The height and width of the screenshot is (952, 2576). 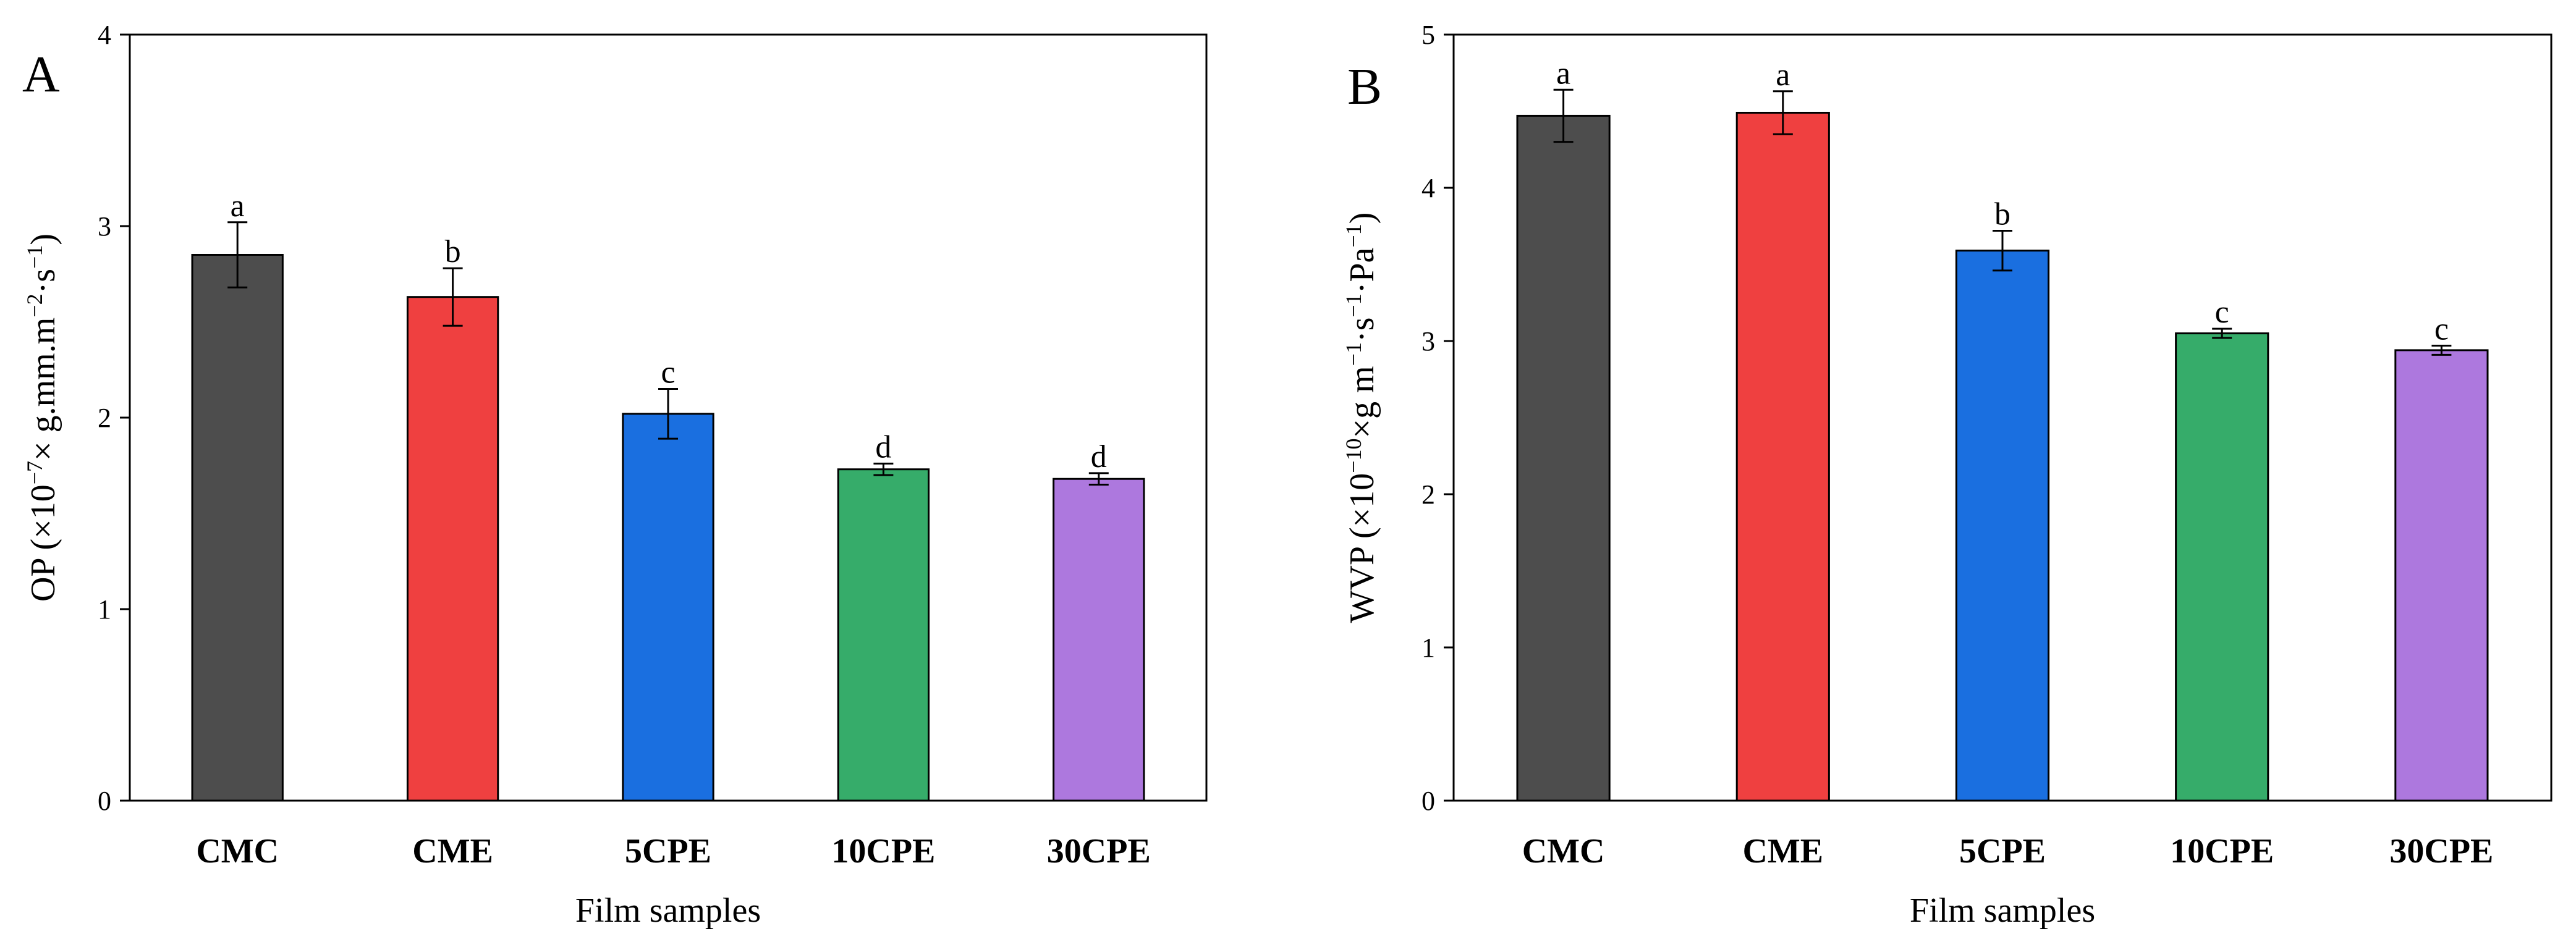 What do you see at coordinates (1361, 418) in the screenshot?
I see `y-axis-label: WVP (×10−10×g m−1·s−1·Pa−1)` at bounding box center [1361, 418].